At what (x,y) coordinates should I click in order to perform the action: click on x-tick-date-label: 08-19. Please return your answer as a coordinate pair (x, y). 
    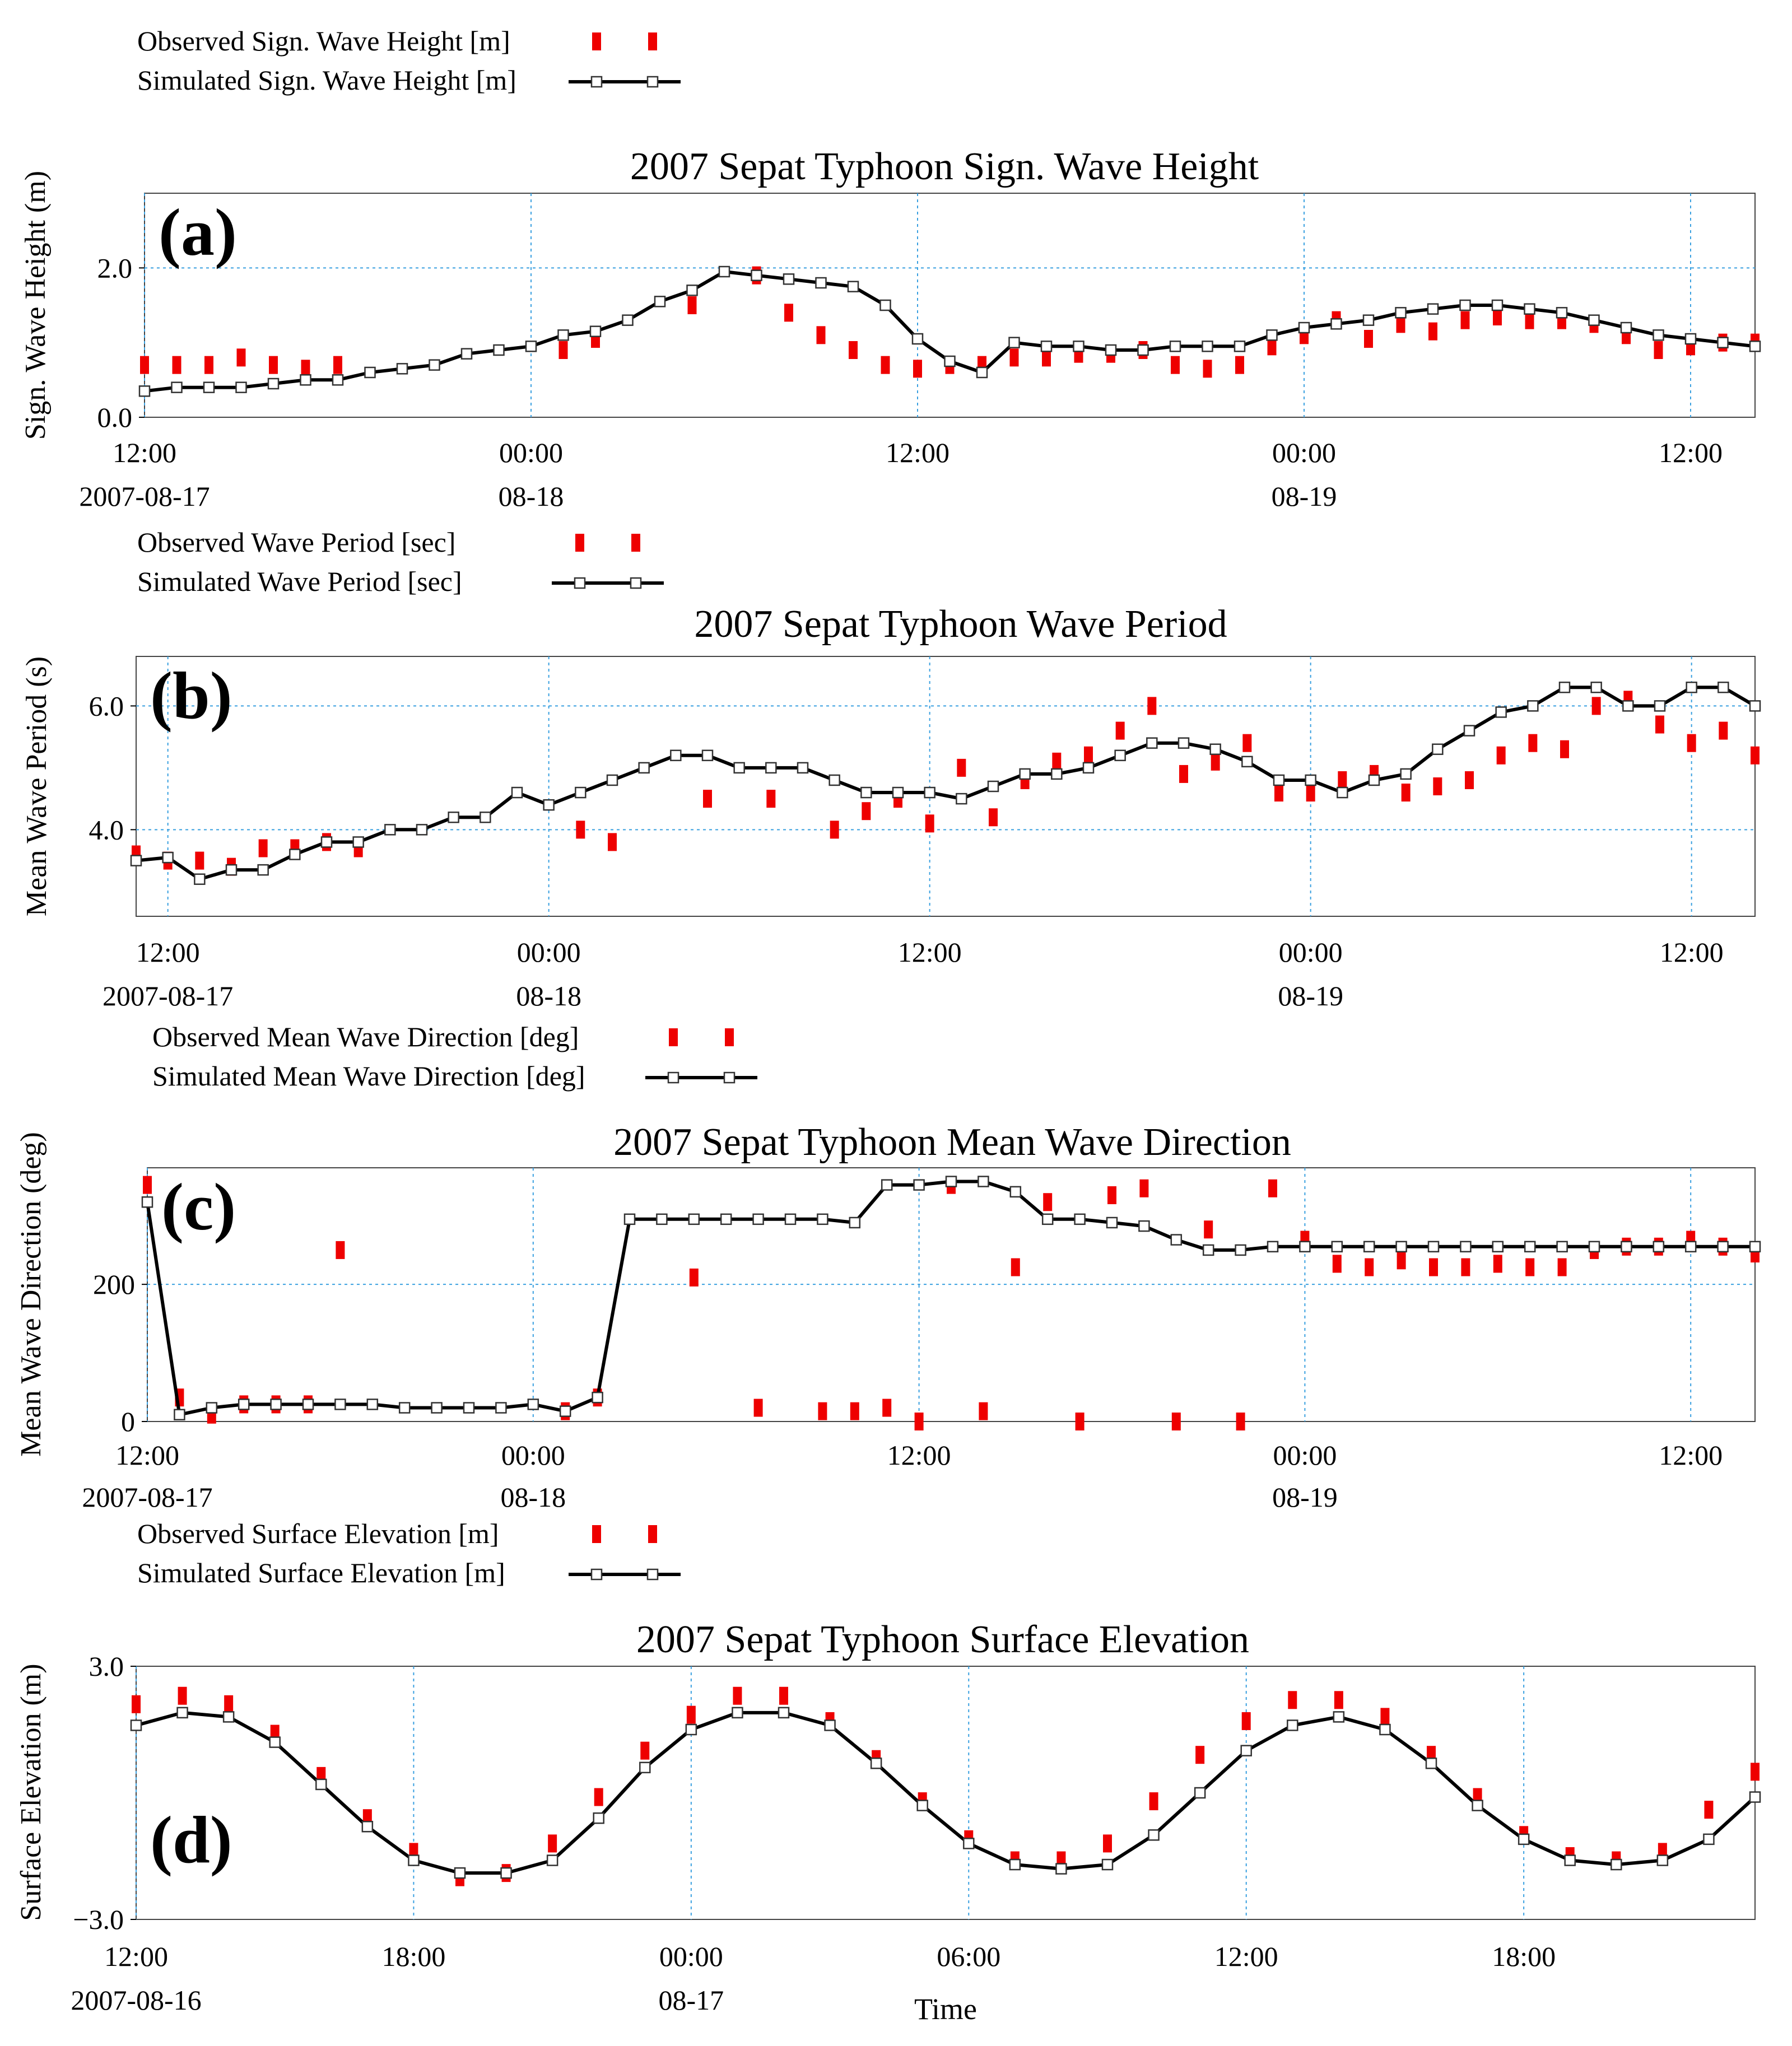
    Looking at the image, I should click on (1310, 996).